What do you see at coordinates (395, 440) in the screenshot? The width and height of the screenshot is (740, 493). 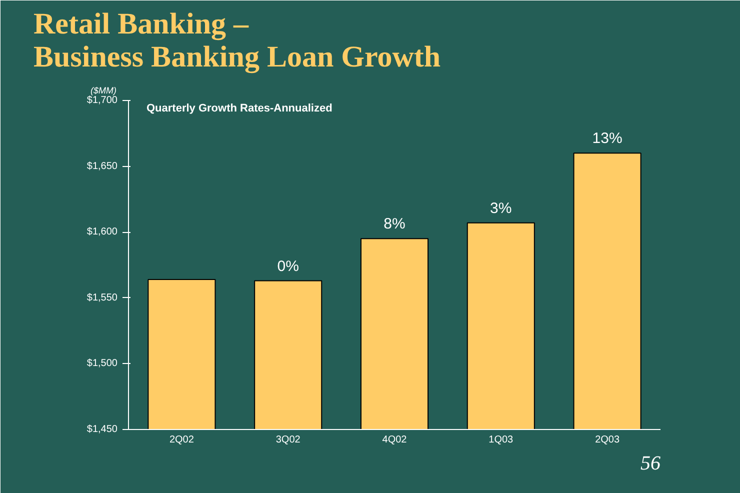 I see `x-tick-label: 4Q02` at bounding box center [395, 440].